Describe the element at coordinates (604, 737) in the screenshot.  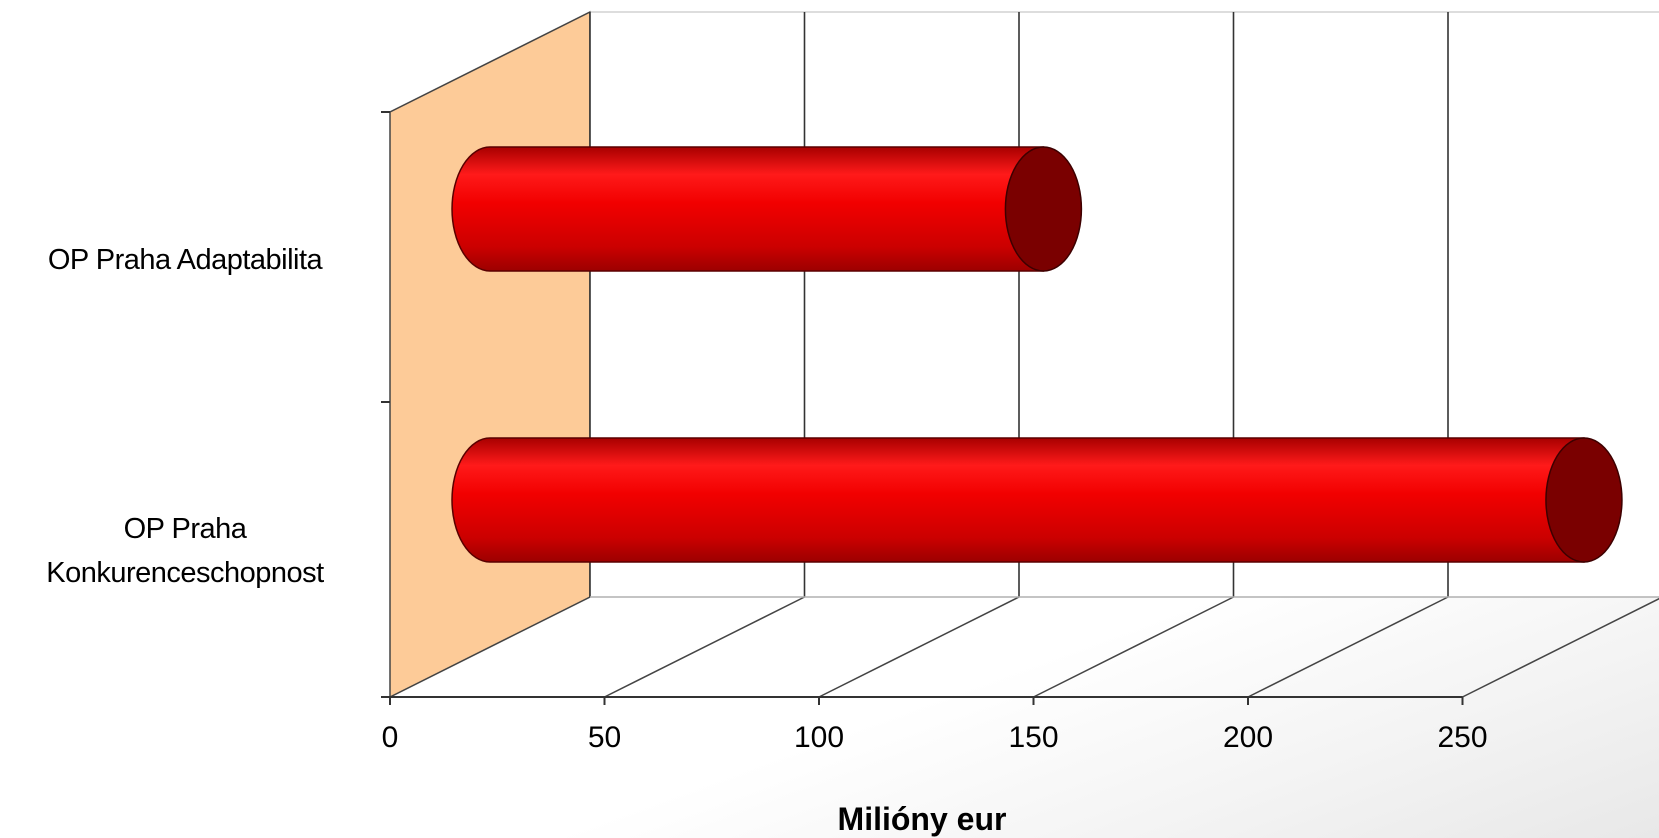
I see `x-tick-label-50: 50` at that location.